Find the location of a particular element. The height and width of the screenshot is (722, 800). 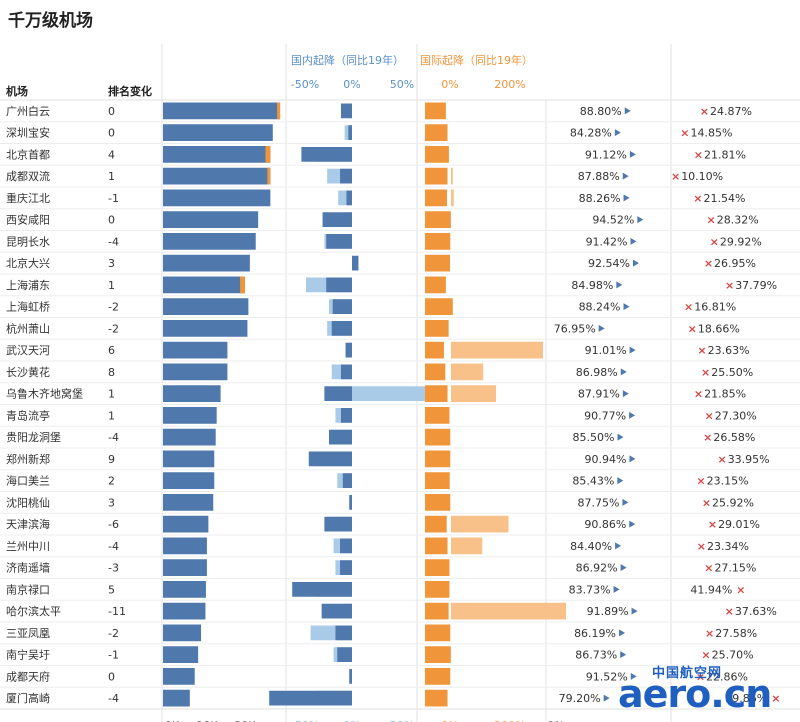

rank-change: -6 is located at coordinates (113, 524).